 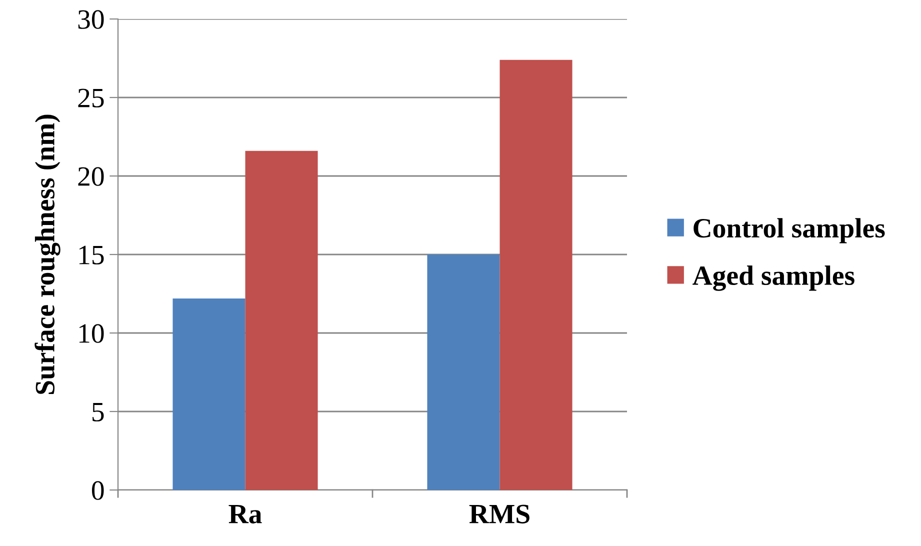 What do you see at coordinates (91, 19) in the screenshot?
I see `y-tick-label: 30` at bounding box center [91, 19].